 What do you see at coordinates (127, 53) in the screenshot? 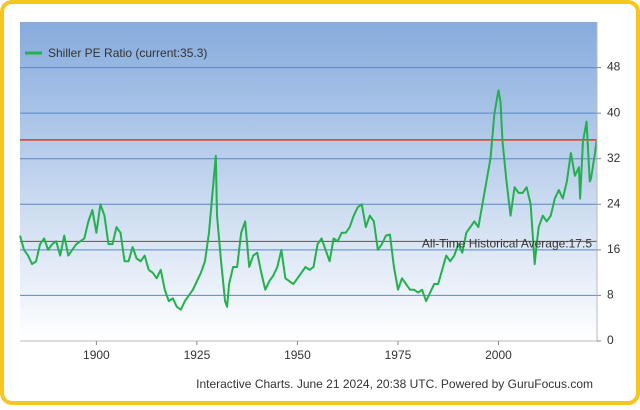
I see `legend-label: Shiller PE Ratio (current:35.3)` at bounding box center [127, 53].